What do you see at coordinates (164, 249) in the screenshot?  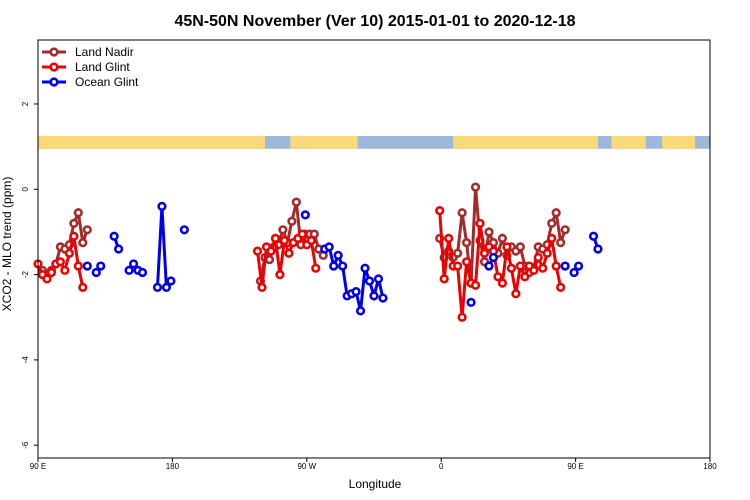 I see `series-line` at bounding box center [164, 249].